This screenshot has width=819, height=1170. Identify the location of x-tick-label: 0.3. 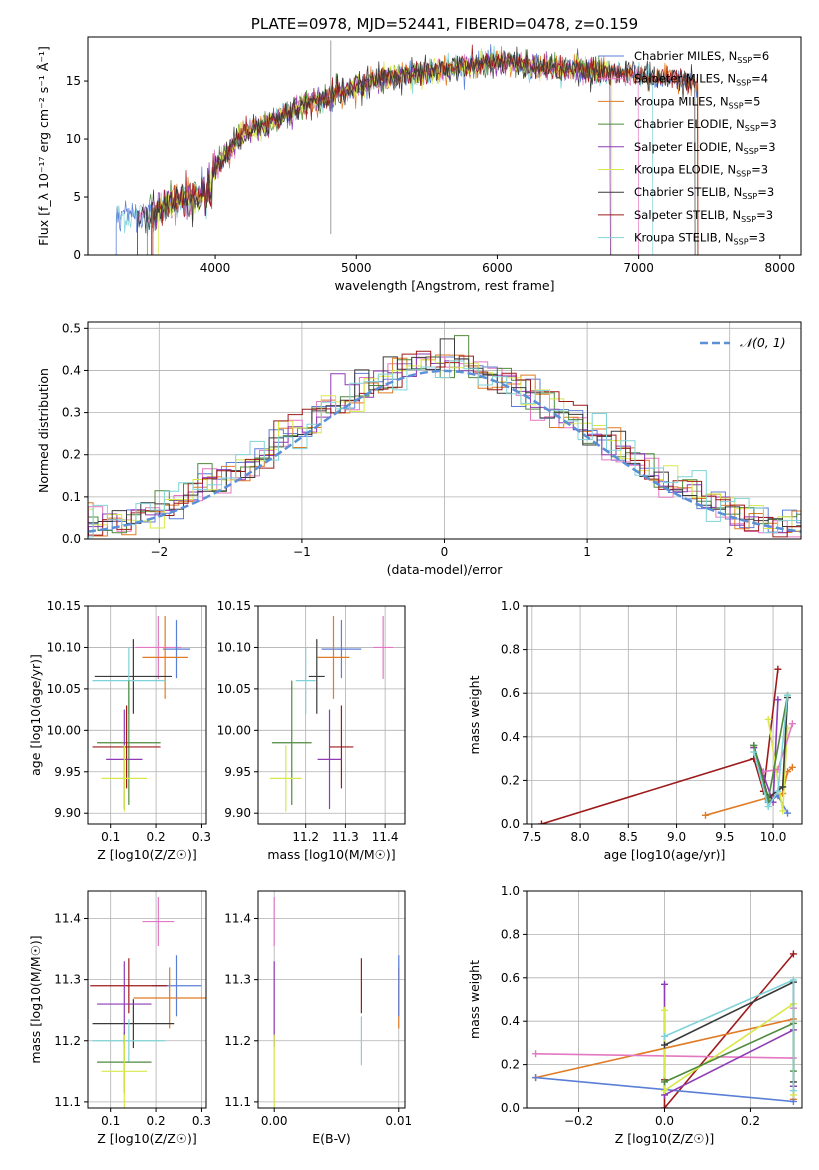
(201, 1121).